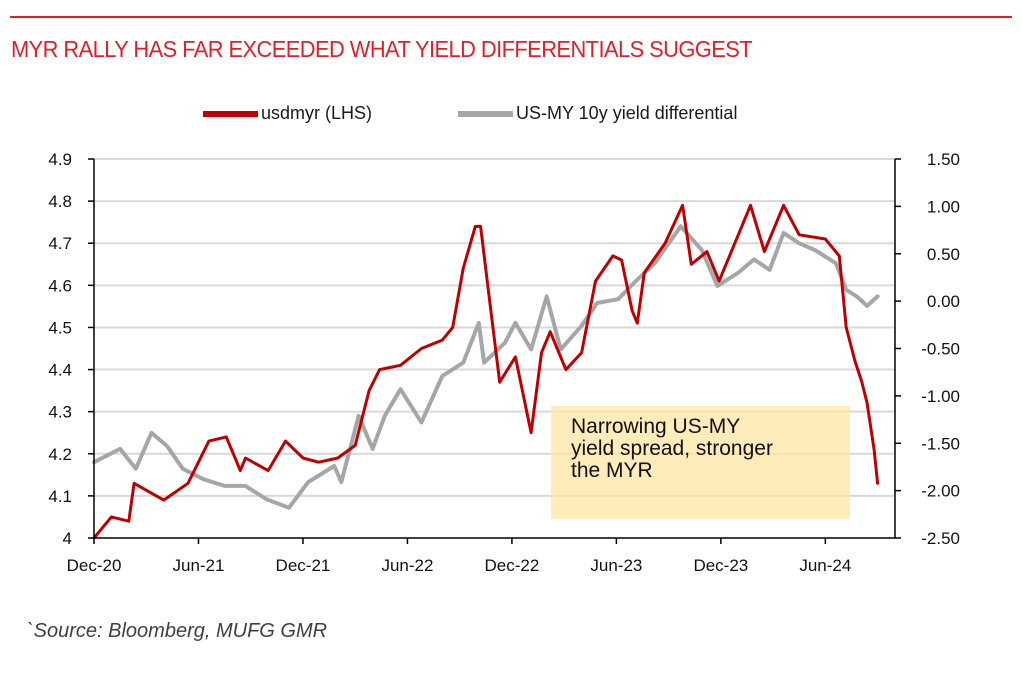 This screenshot has height=691, width=1022. I want to click on right-axis-tick-label: 0.00, so click(943, 301).